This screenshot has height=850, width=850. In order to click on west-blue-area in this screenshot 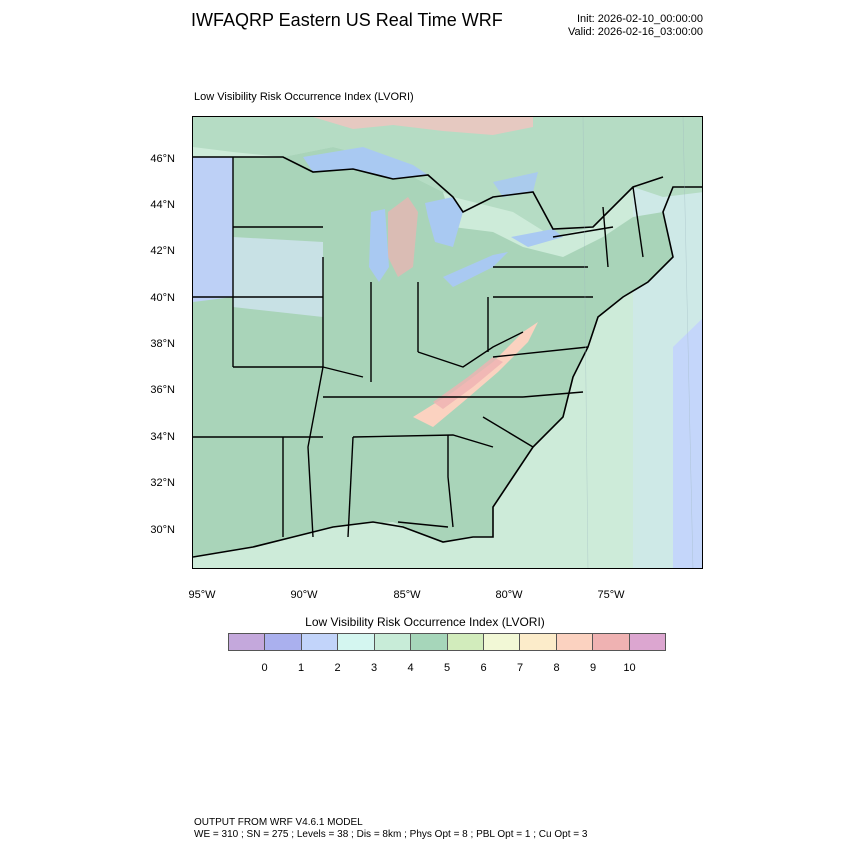, I will do `click(213, 229)`.